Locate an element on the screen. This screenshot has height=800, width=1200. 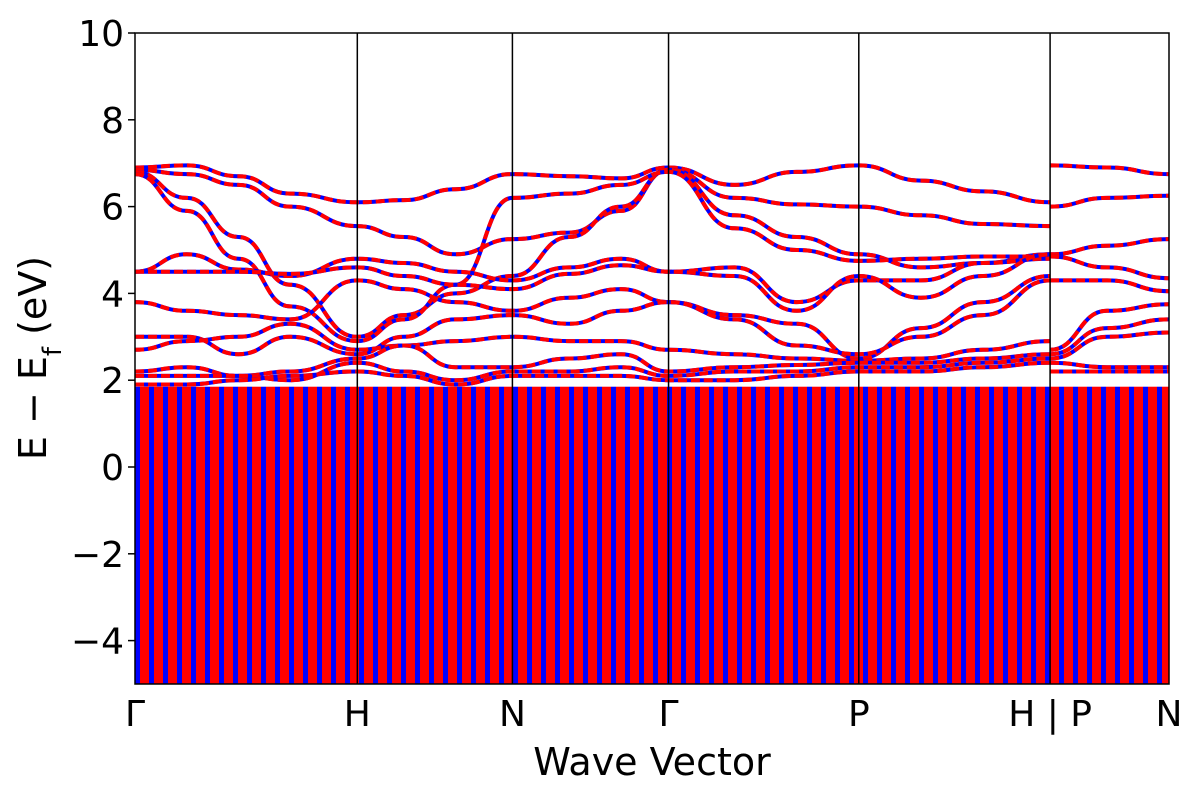
band-line-0-spin-a is located at coordinates (593, 184).